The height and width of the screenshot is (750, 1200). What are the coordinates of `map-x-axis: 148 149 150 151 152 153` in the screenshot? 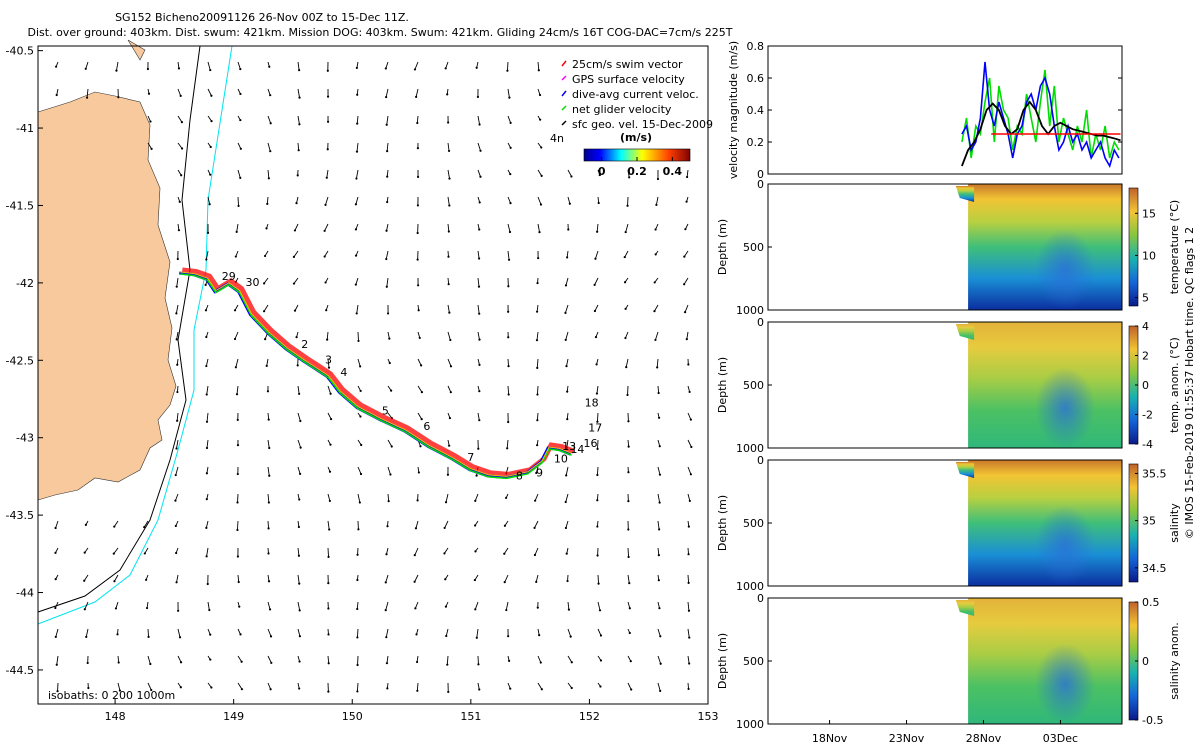 It's located at (412, 711).